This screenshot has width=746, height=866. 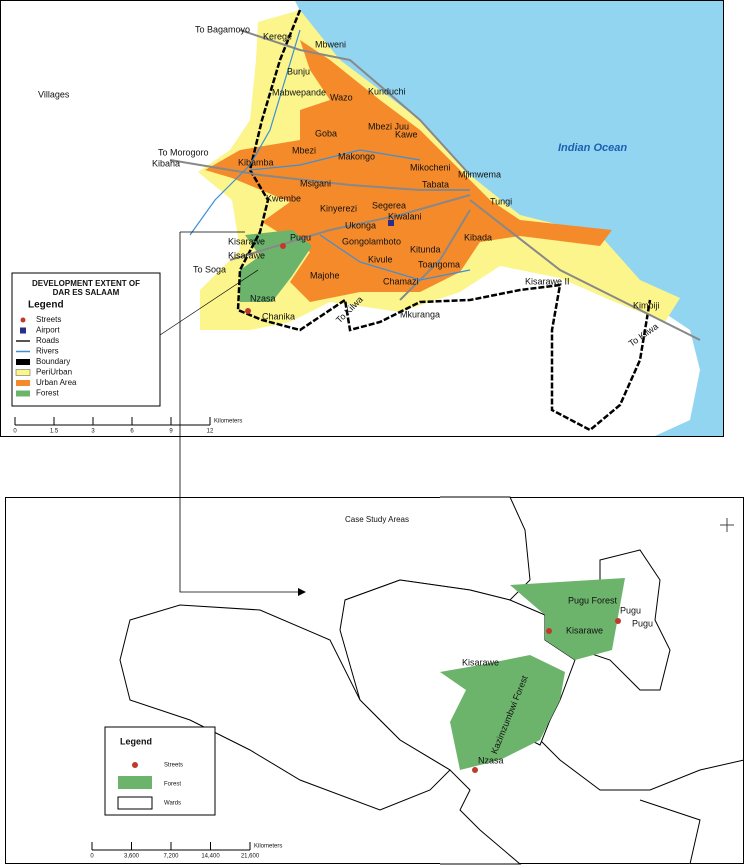 What do you see at coordinates (210, 857) in the screenshot?
I see `scale-label: 14,400` at bounding box center [210, 857].